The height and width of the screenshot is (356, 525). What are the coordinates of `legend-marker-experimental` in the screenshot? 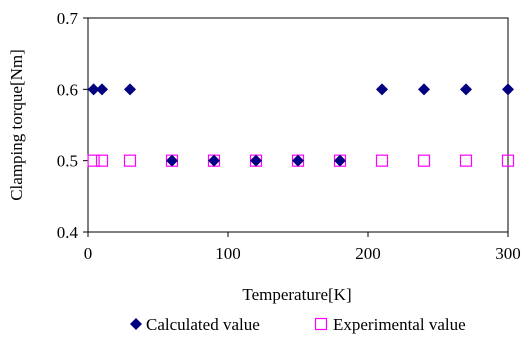 It's located at (321, 324).